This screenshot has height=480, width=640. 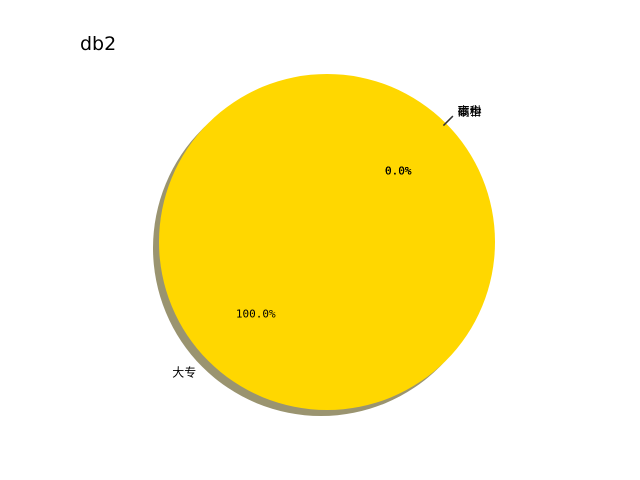 I want to click on slice-pct-1: 0.0%, so click(x=398, y=171).